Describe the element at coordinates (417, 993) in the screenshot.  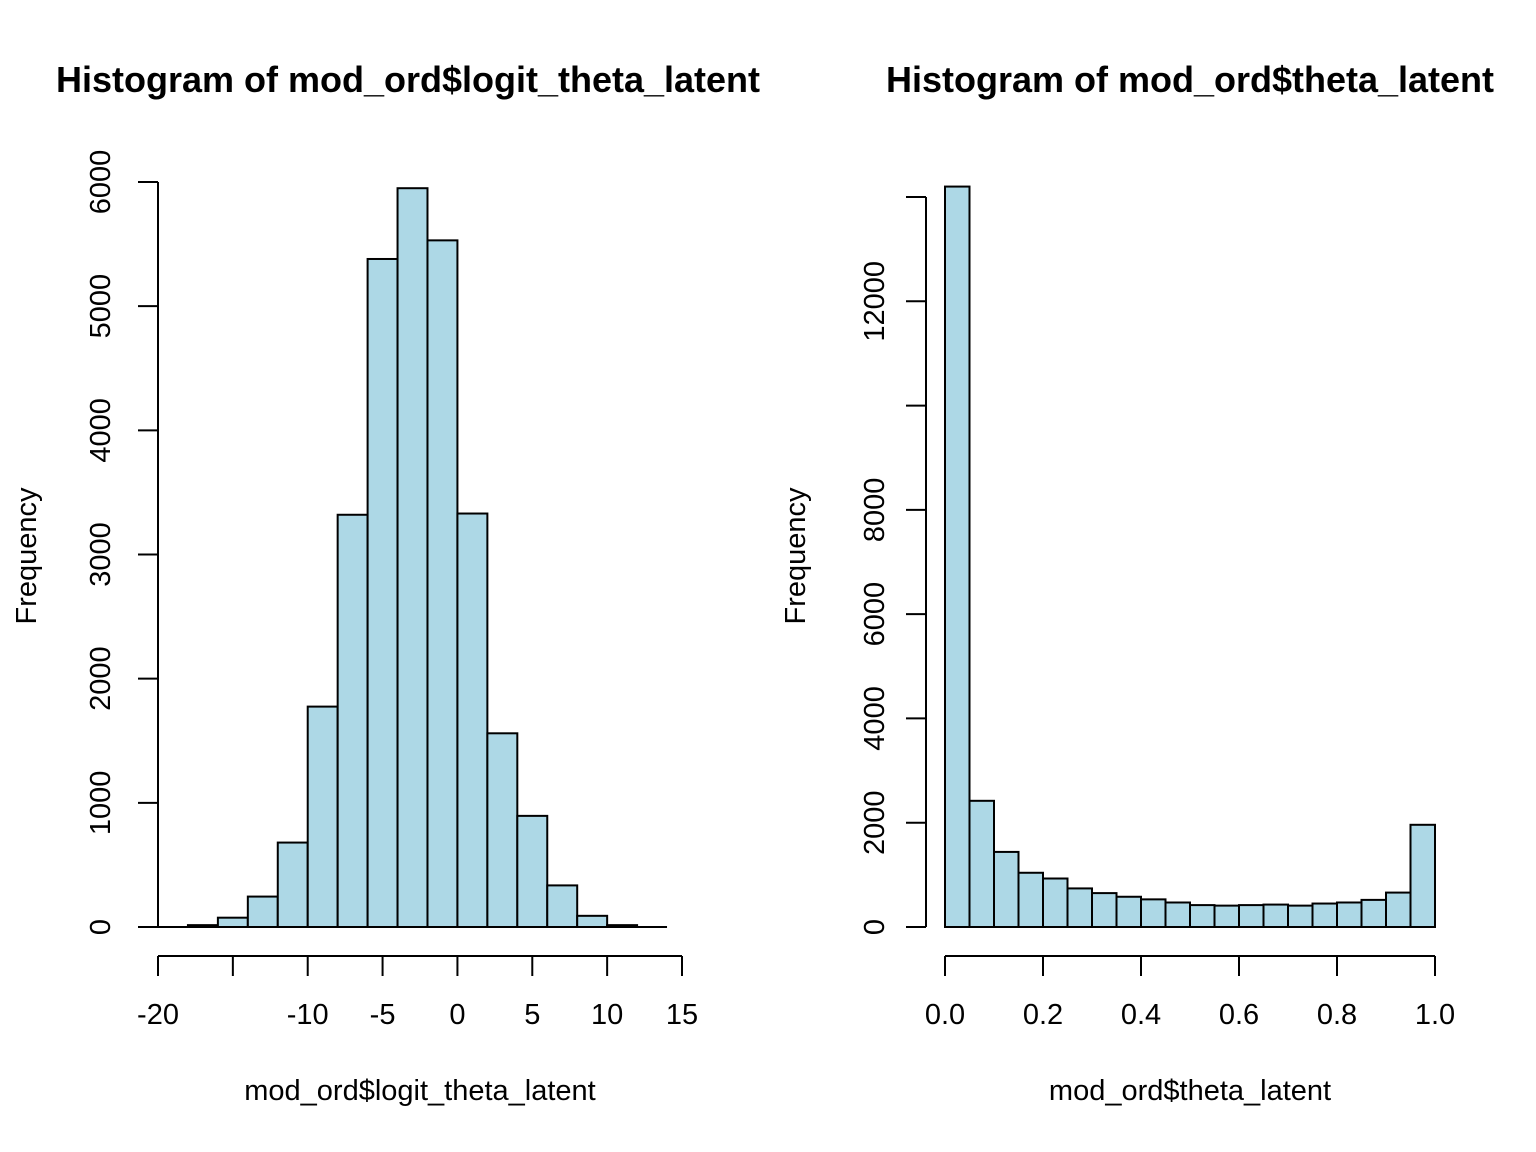
I see `left-x-axis: -20 -10 -5 0 5 10 15` at that location.